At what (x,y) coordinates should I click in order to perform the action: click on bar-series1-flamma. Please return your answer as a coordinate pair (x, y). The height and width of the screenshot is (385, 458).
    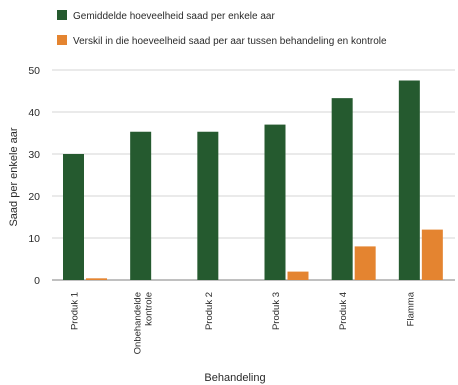
    Looking at the image, I should click on (409, 180).